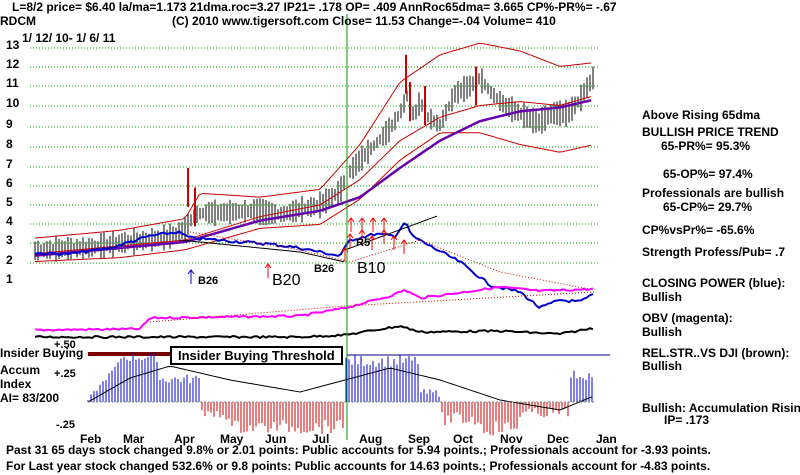 This screenshot has width=800, height=475. What do you see at coordinates (372, 307) in the screenshot?
I see `obv-moving-average` at bounding box center [372, 307].